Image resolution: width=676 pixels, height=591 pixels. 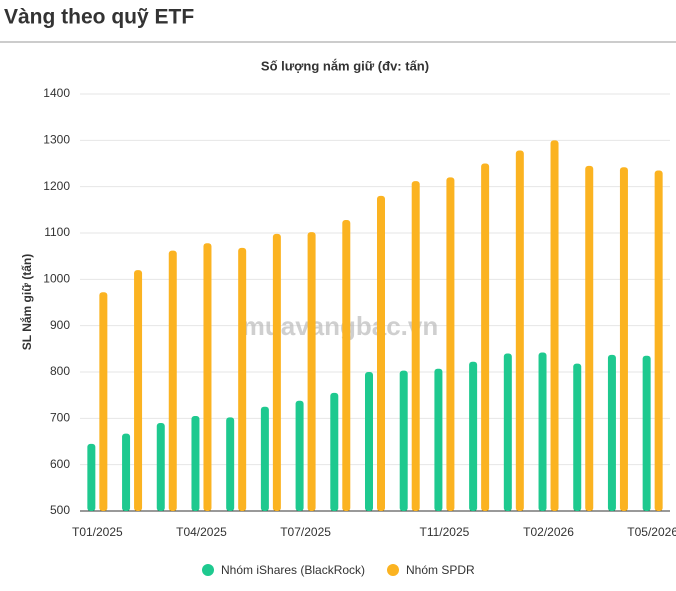 What do you see at coordinates (444, 532) in the screenshot?
I see `x-tick-label: T11/2025` at bounding box center [444, 532].